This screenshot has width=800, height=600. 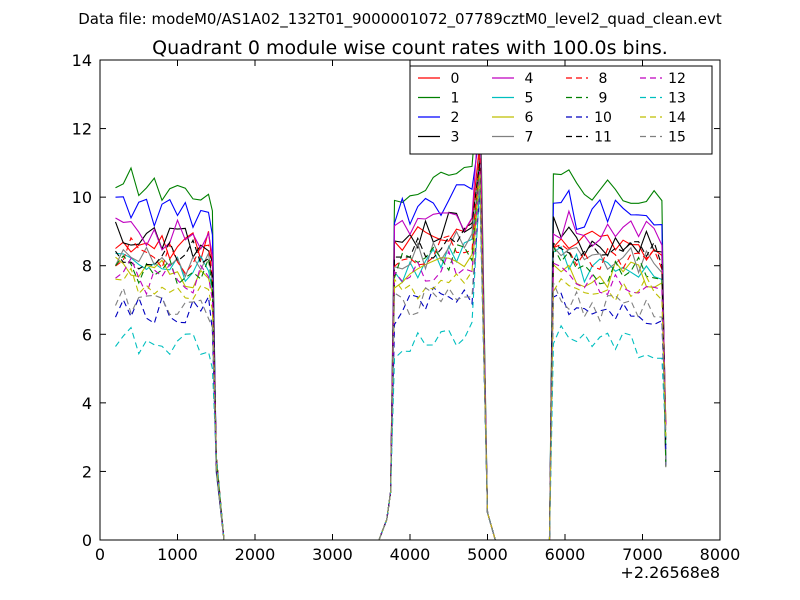 What do you see at coordinates (455, 118) in the screenshot?
I see `legend-label-2: 2` at bounding box center [455, 118].